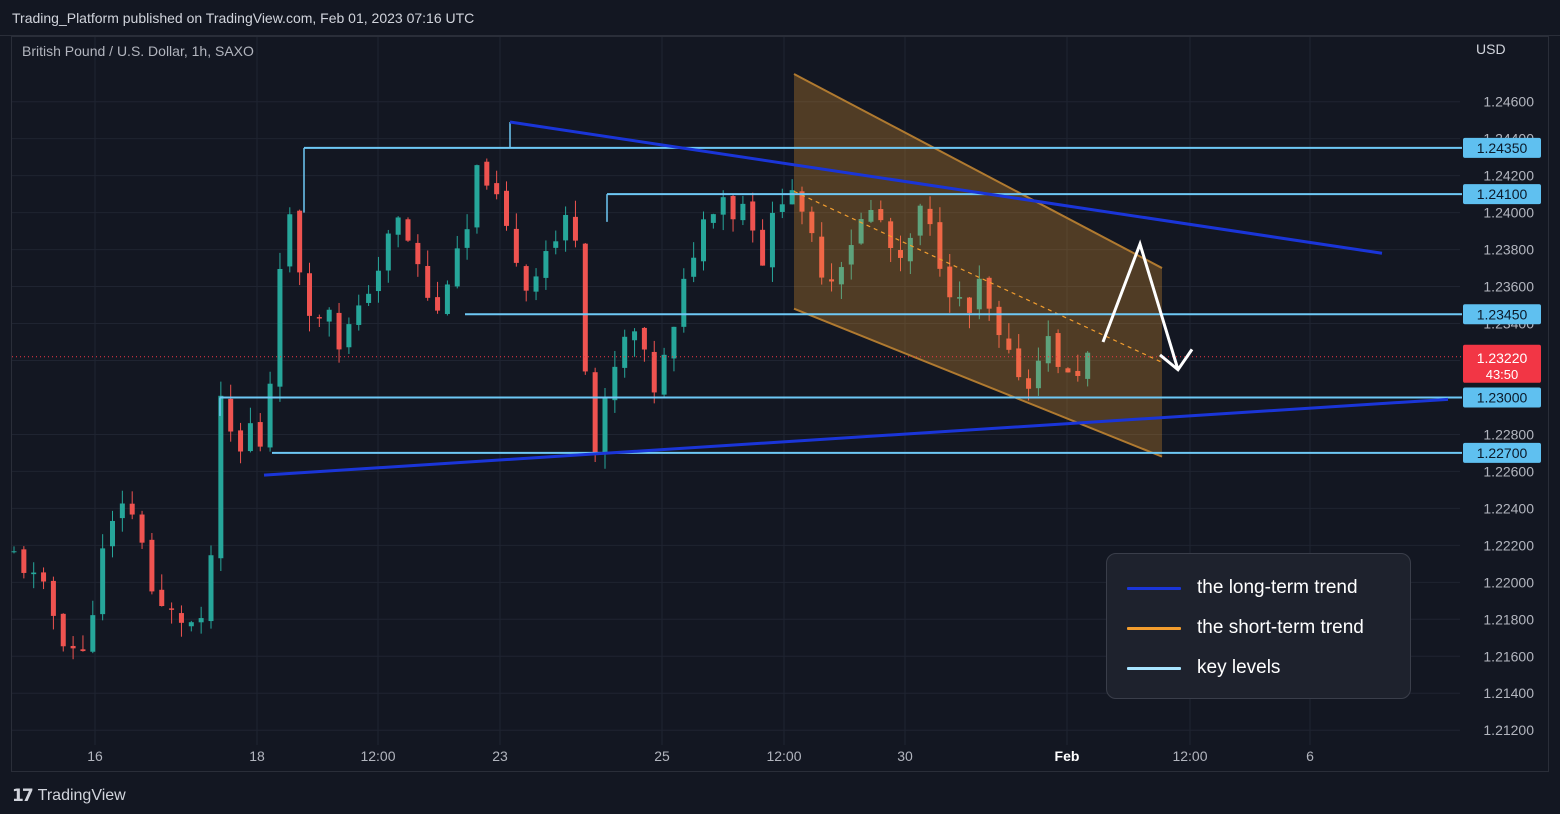  What do you see at coordinates (1154, 588) in the screenshot?
I see `long-term-swatch` at bounding box center [1154, 588].